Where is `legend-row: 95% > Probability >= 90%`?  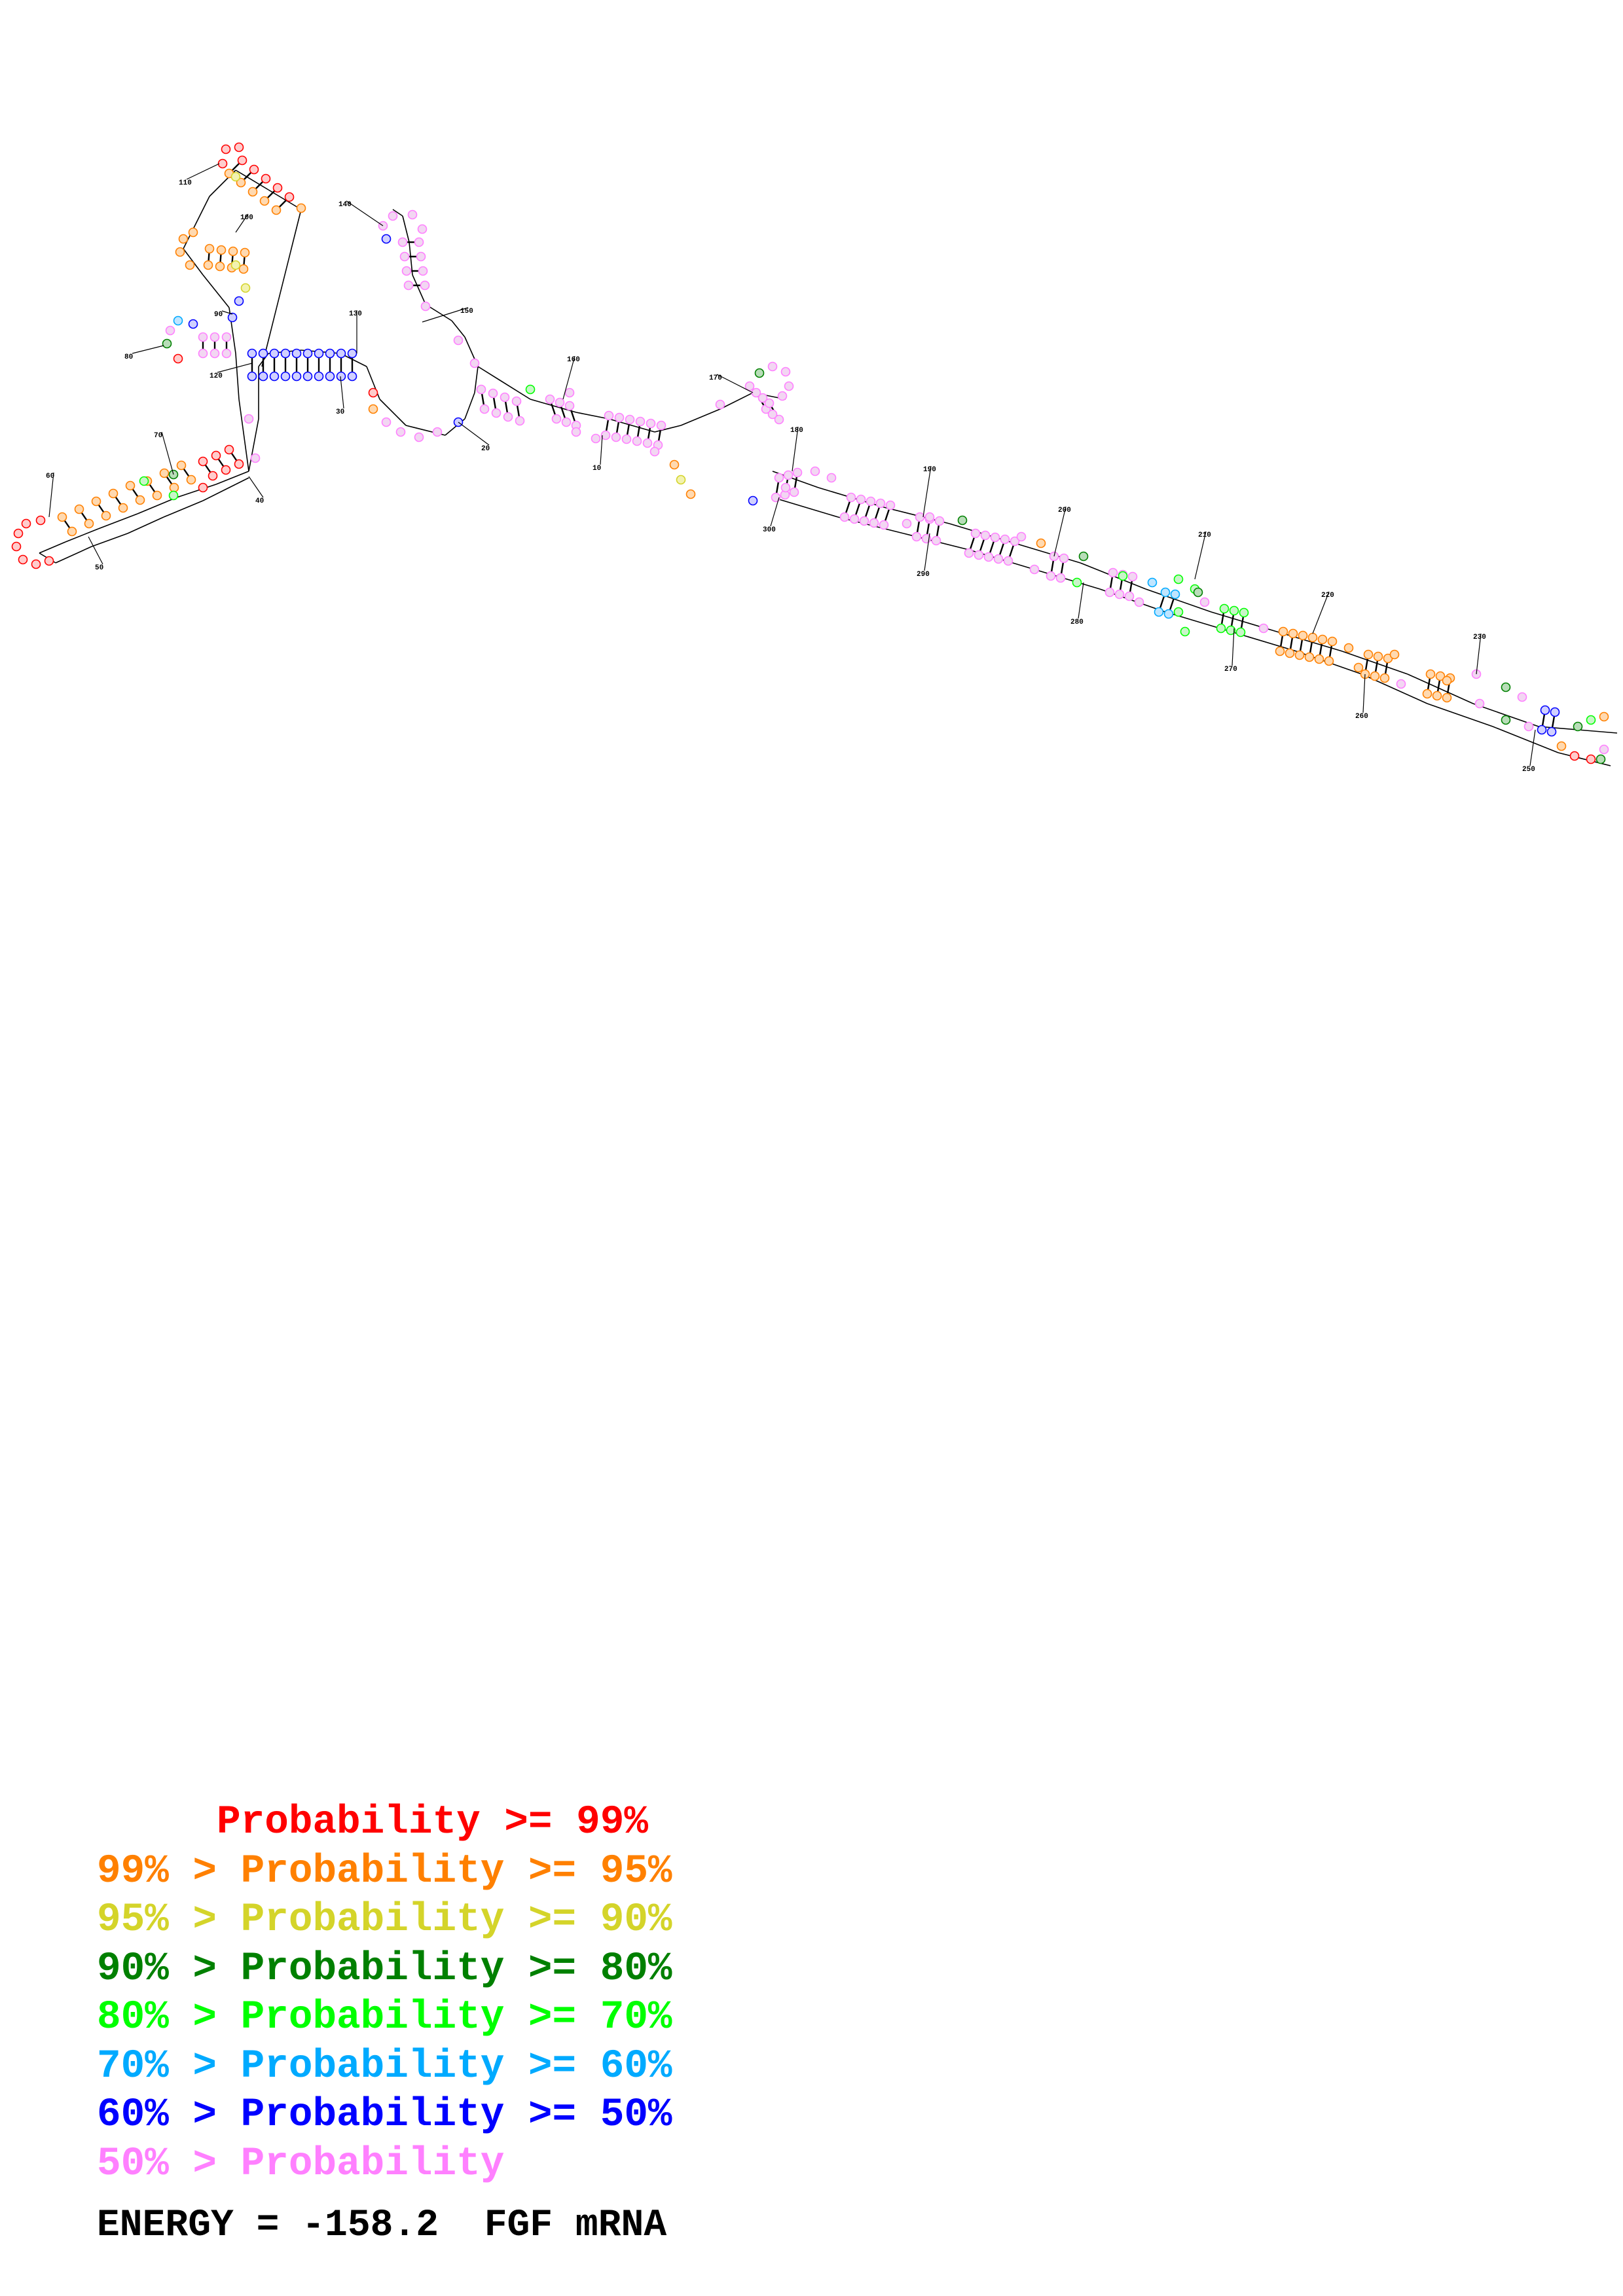 legend-row: 95% > Probability >= 90% is located at coordinates (384, 1920).